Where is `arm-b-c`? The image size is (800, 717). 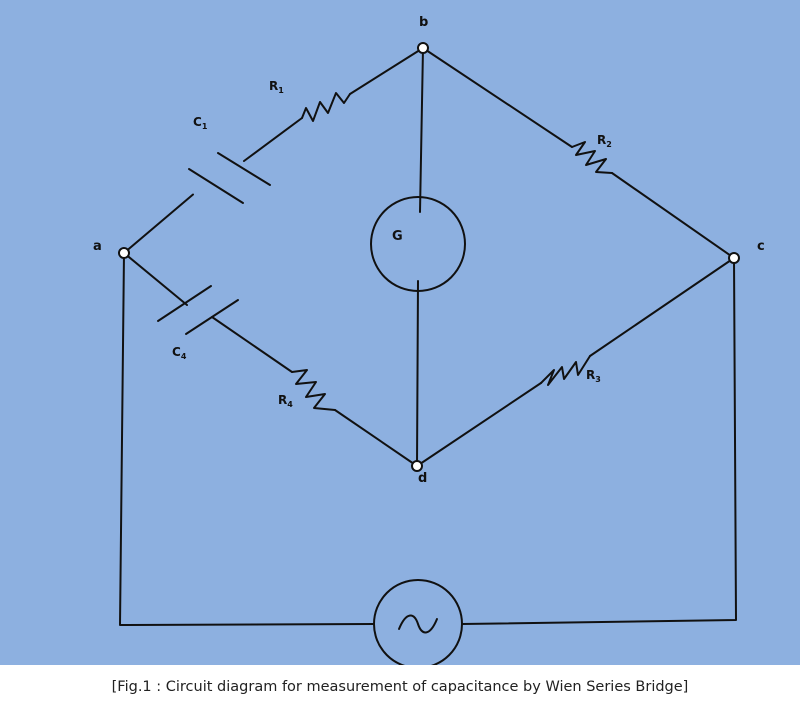
arm-b-c is located at coordinates (578, 153).